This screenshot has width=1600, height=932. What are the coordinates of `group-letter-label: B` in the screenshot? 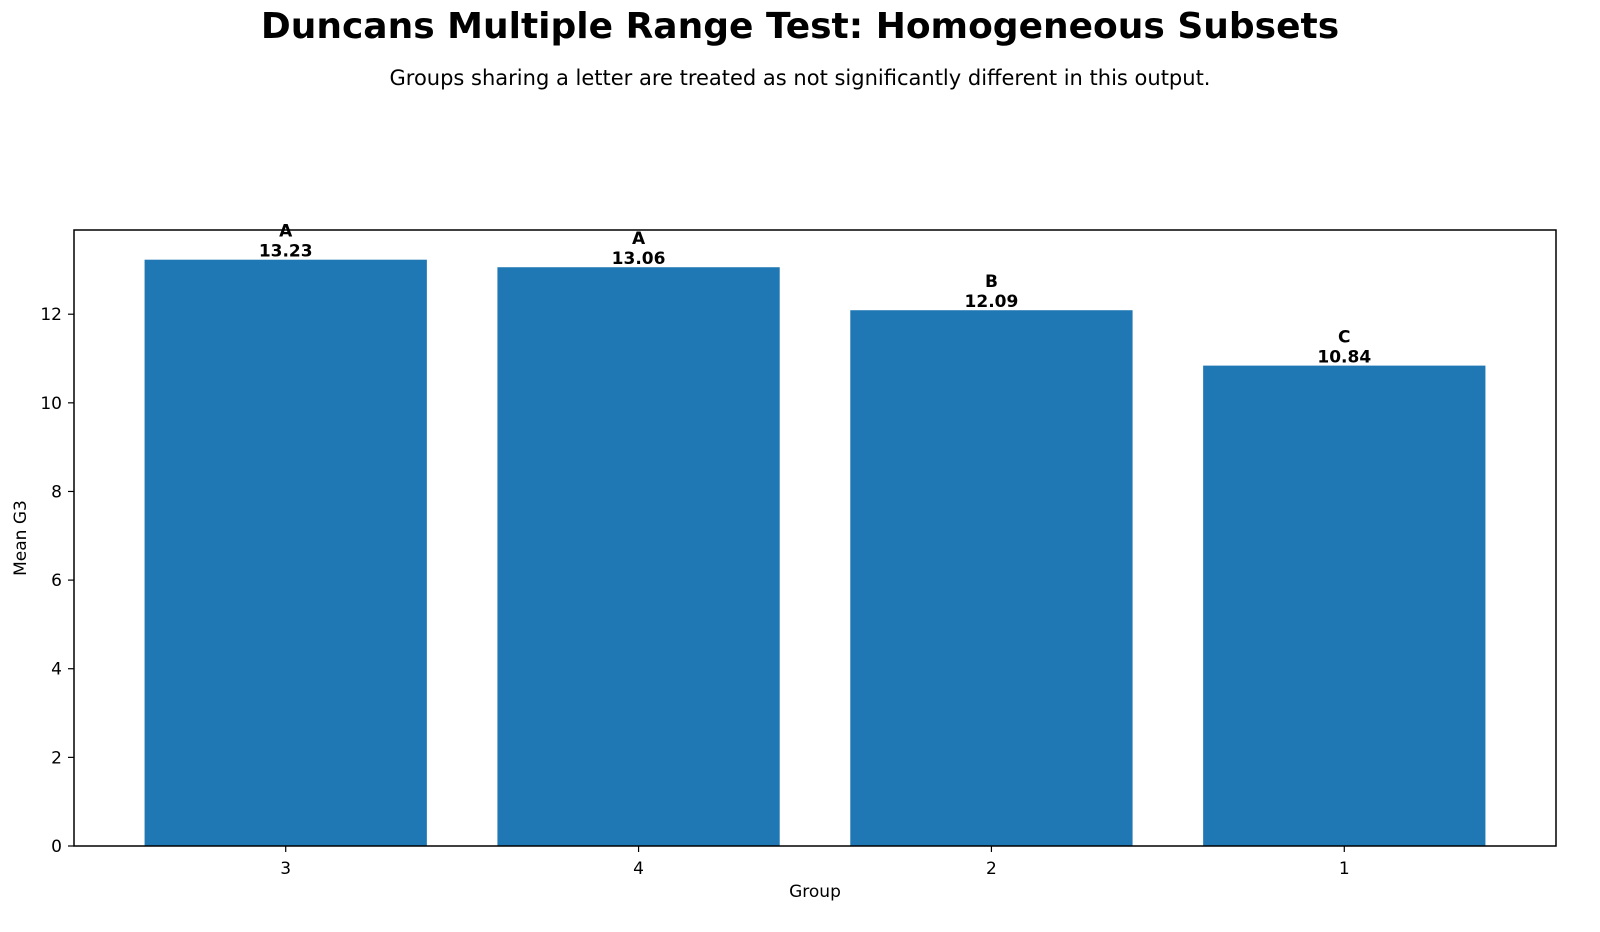 It's located at (991, 282).